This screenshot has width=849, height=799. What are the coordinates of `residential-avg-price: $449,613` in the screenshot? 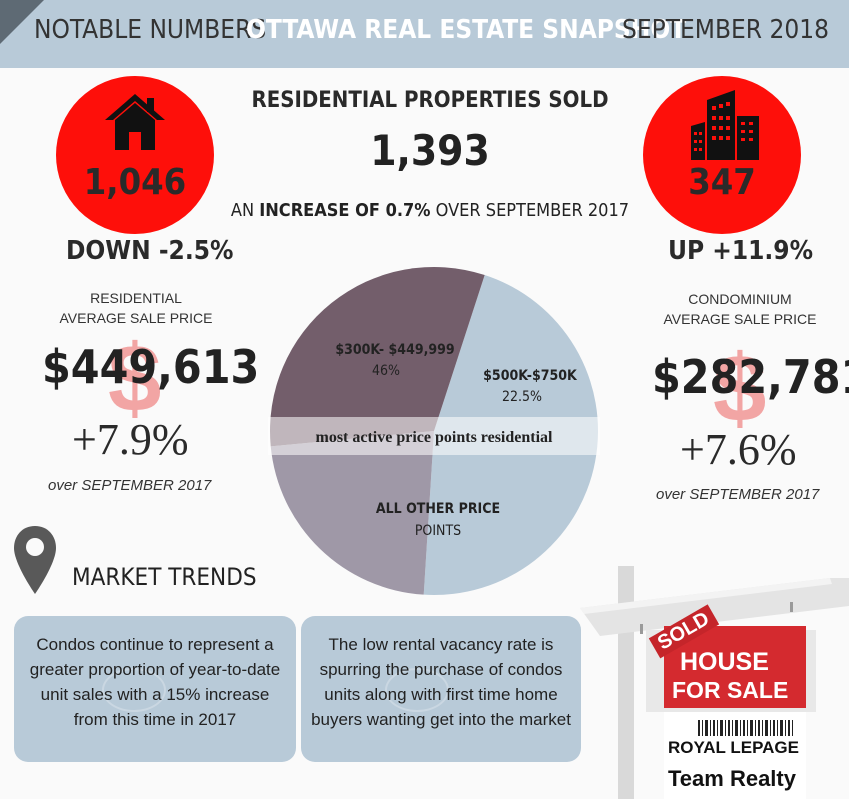 It's located at (151, 367).